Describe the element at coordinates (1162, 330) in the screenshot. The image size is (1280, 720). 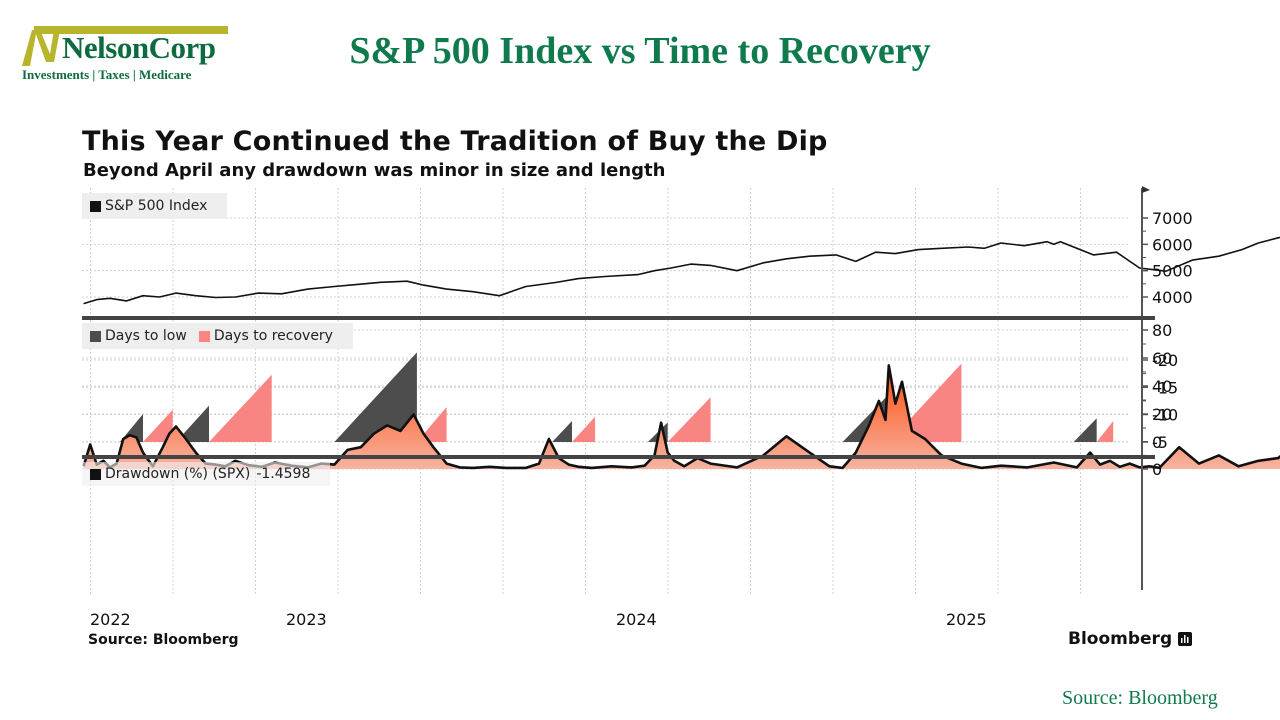
I see `y-tick-label: 80` at that location.